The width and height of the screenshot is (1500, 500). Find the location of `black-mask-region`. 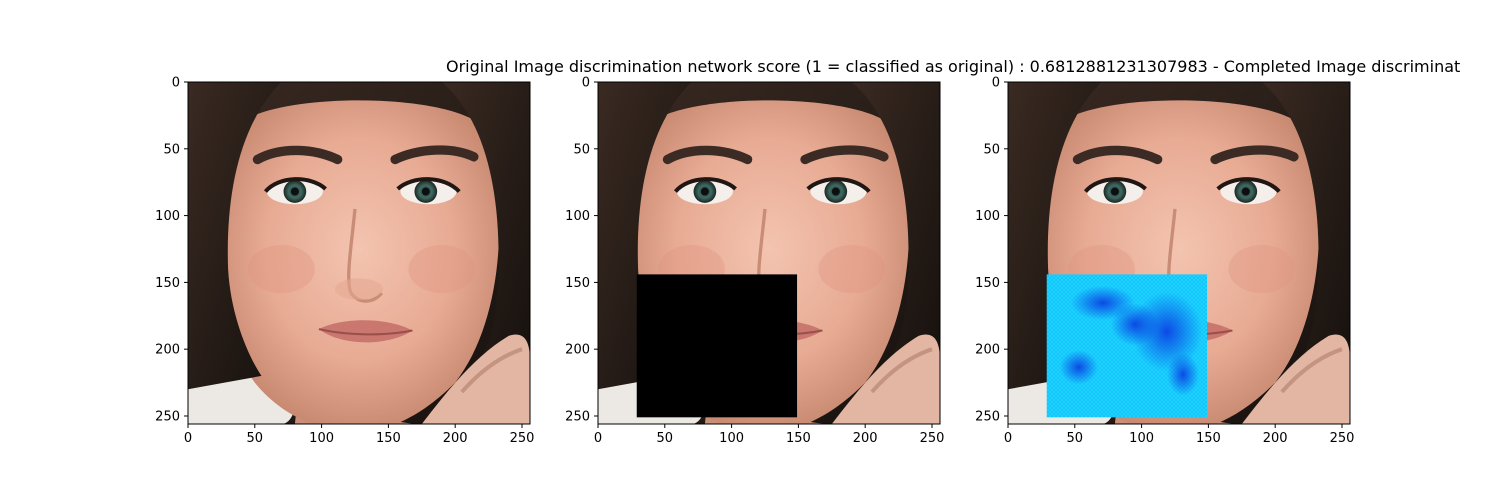

black-mask-region is located at coordinates (717, 346).